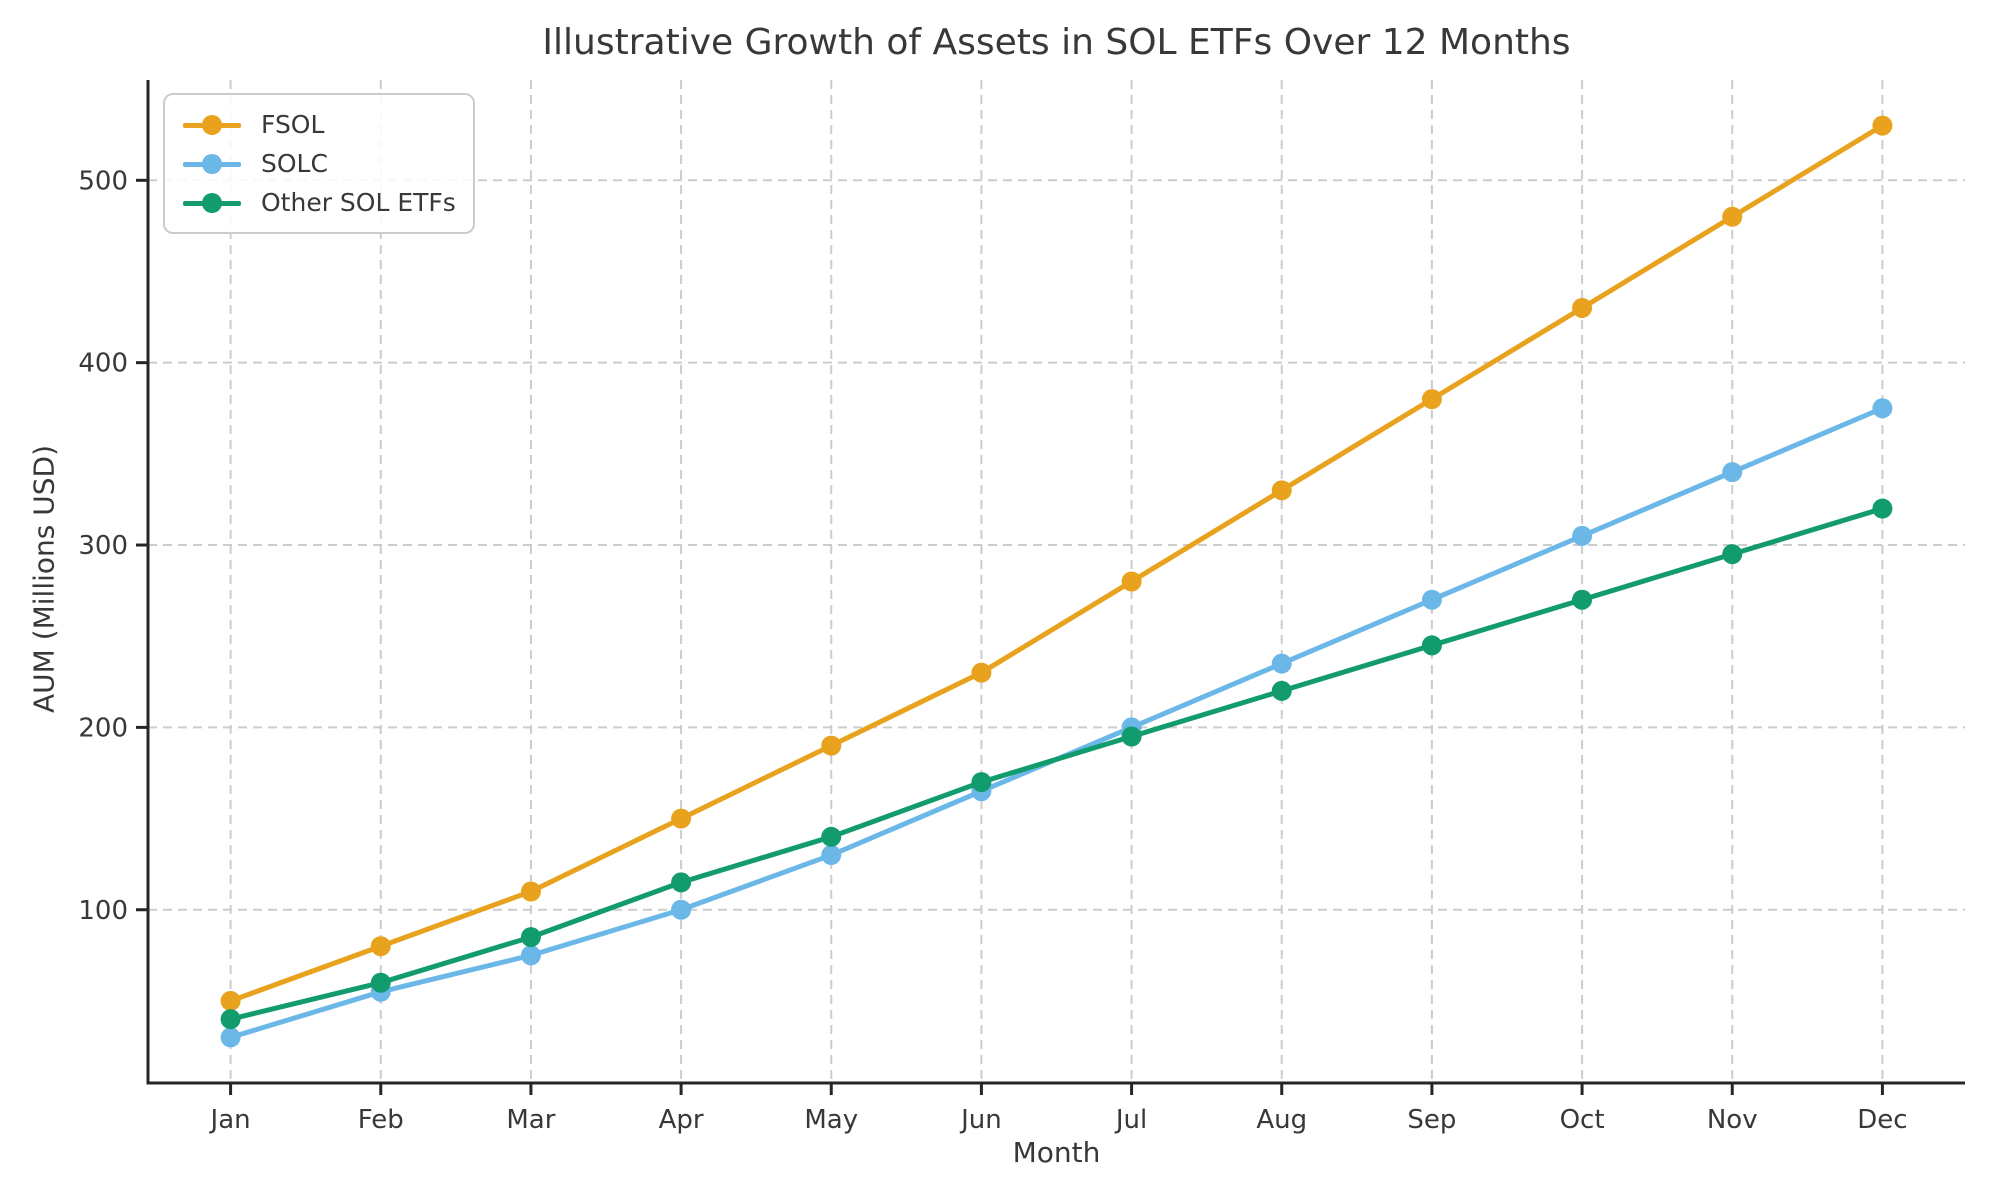 This screenshot has width=2000, height=1200. Describe the element at coordinates (293, 124) in the screenshot. I see `legend-label-fsol: FSOL` at that location.